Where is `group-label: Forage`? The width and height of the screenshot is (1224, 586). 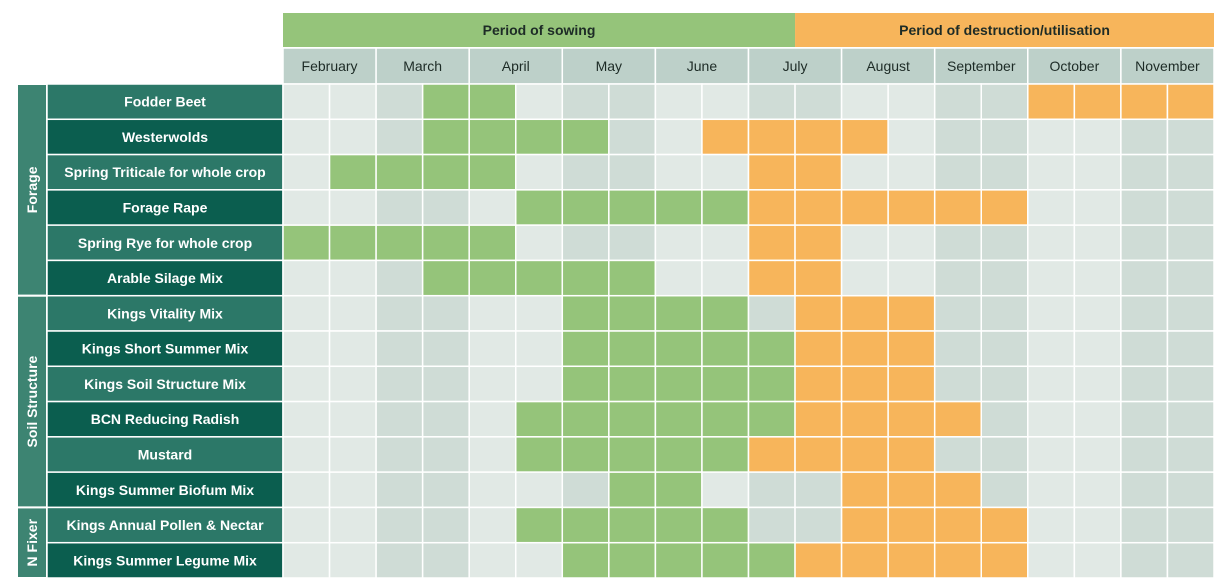
group-label: Forage is located at coordinates (32, 189).